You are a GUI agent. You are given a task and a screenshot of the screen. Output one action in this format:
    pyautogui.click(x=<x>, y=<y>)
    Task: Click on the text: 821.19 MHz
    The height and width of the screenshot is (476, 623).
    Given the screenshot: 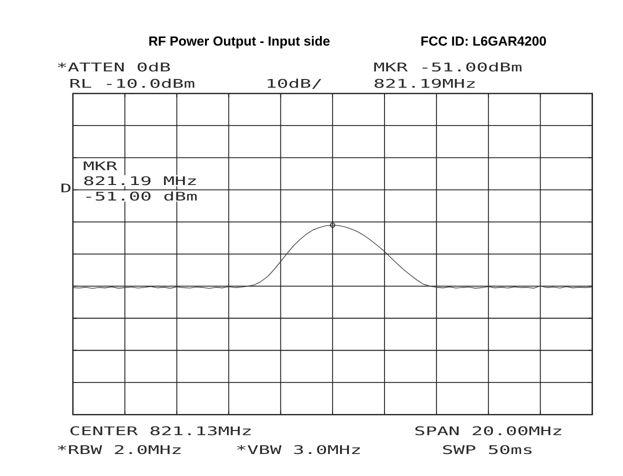 What is the action you would take?
    pyautogui.click(x=140, y=181)
    